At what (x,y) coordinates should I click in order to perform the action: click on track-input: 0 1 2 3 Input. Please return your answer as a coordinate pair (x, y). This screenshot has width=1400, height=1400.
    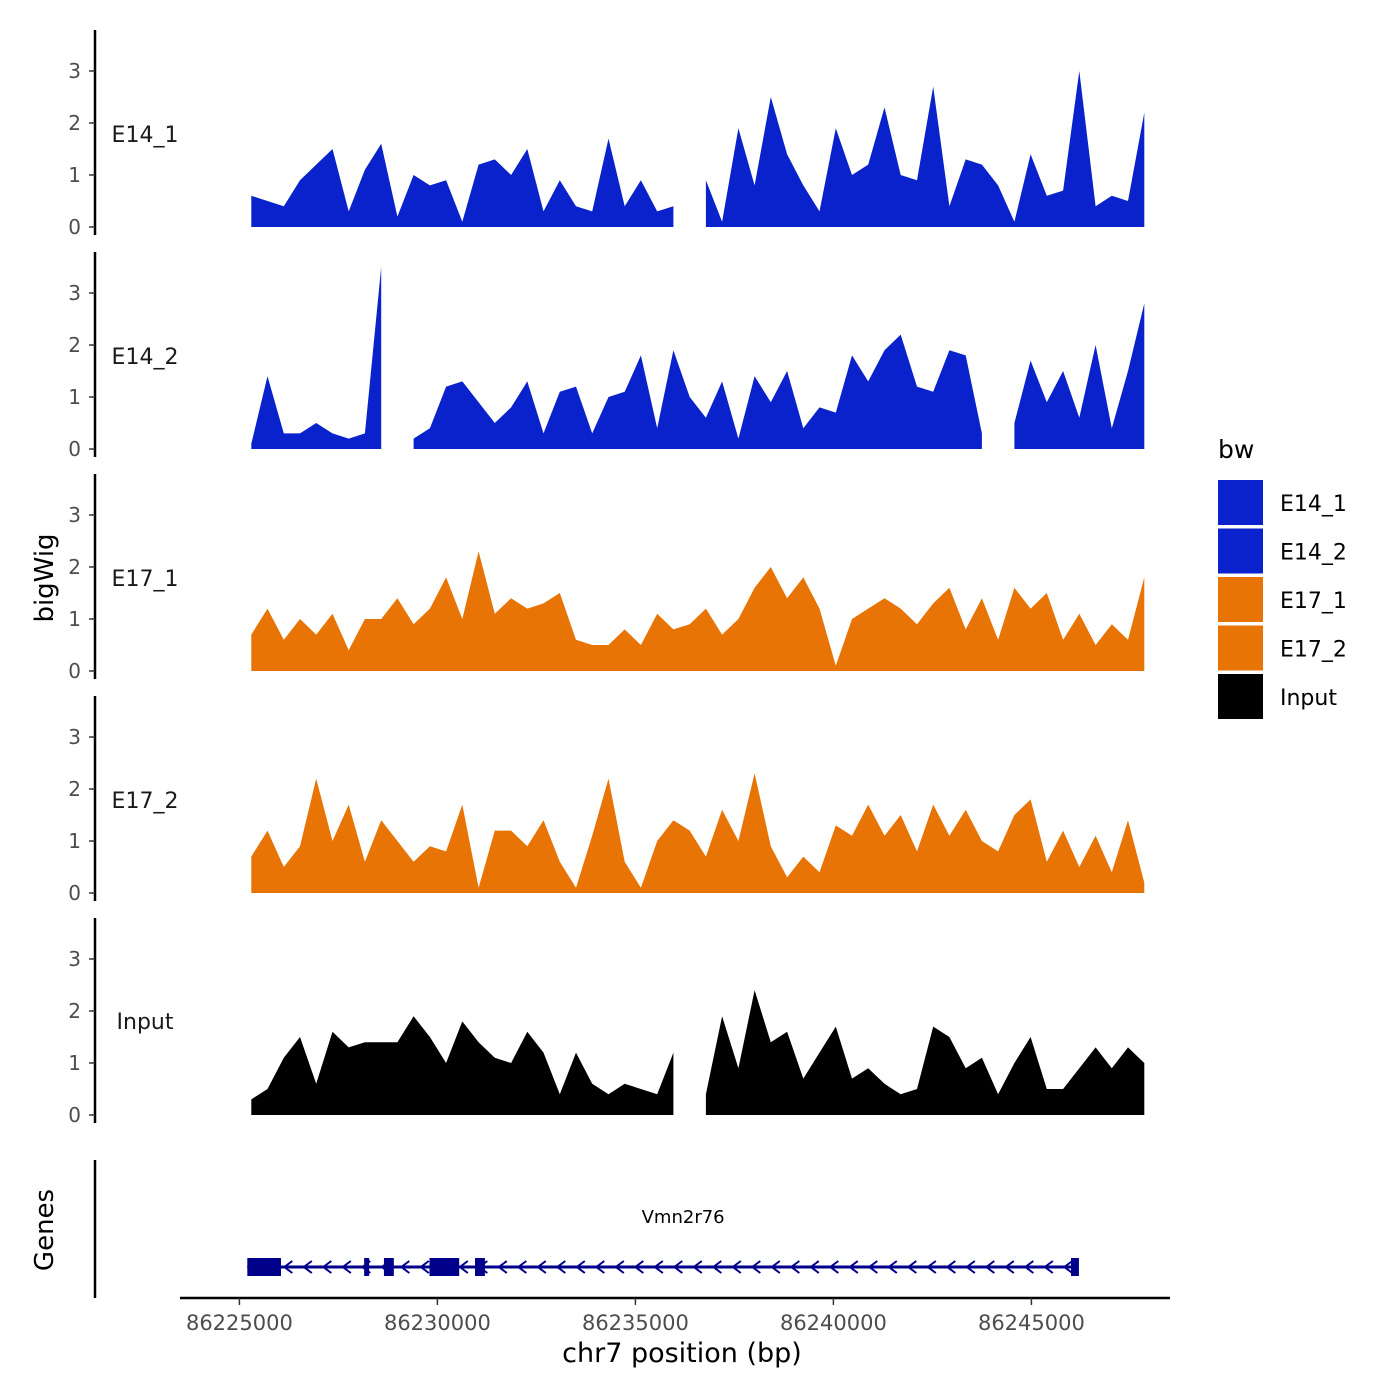
    Looking at the image, I should click on (606, 1022).